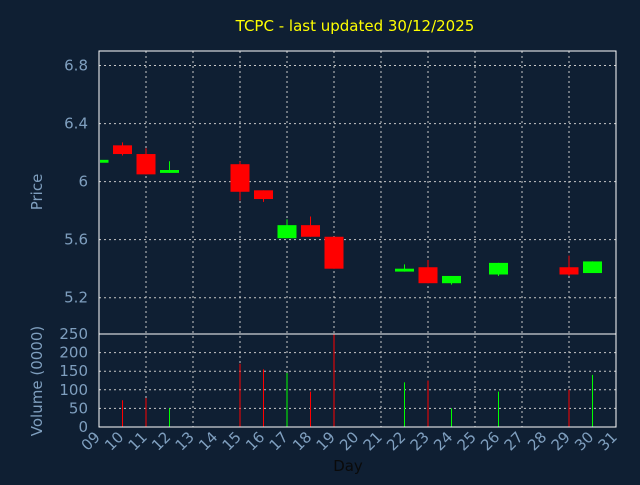 The height and width of the screenshot is (485, 640). I want to click on price-tick-label: 6, so click(83, 182).